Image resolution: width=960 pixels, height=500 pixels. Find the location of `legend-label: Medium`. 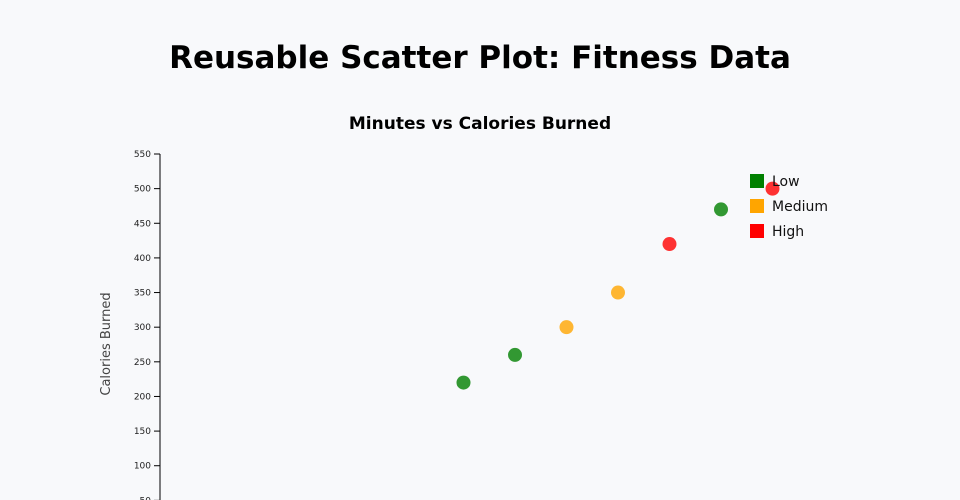

legend-label: Medium is located at coordinates (800, 207).